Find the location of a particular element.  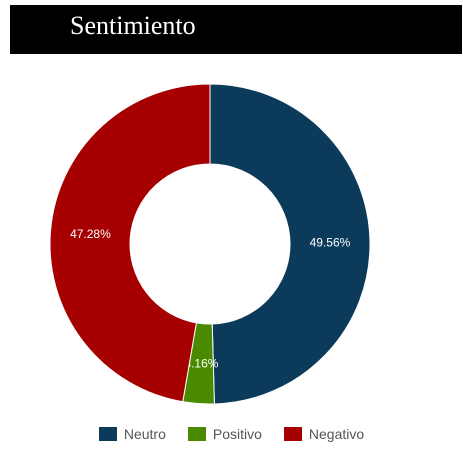

title-bar: Sentimiento is located at coordinates (236, 29).